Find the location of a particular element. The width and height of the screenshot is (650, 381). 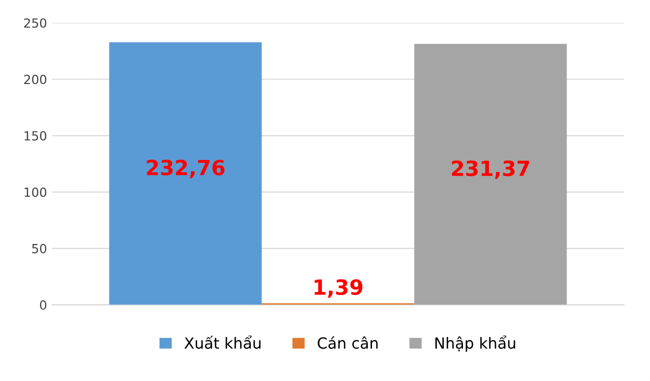

y-tick-label: 200 is located at coordinates (35, 79).